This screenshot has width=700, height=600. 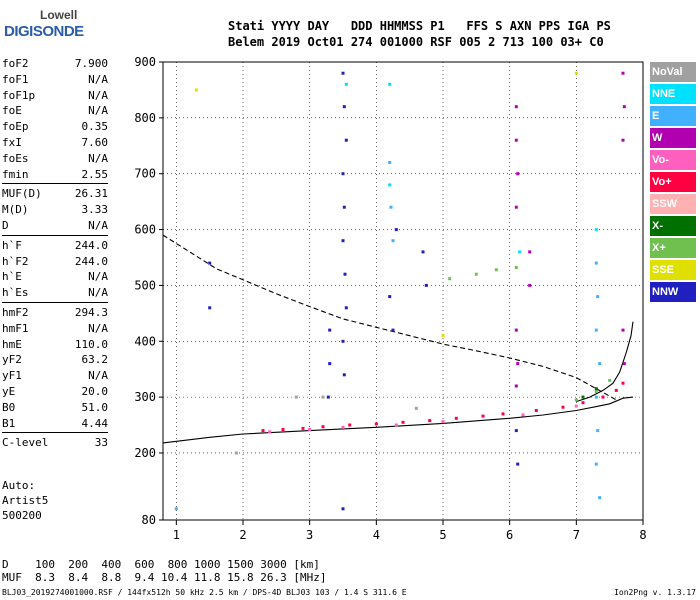 I want to click on version-label: Ion2Png v. 1.3.17, so click(x=655, y=592).